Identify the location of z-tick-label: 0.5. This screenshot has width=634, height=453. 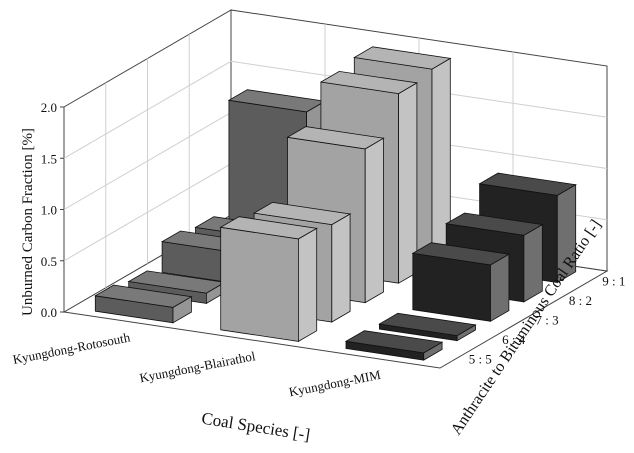
(49, 261).